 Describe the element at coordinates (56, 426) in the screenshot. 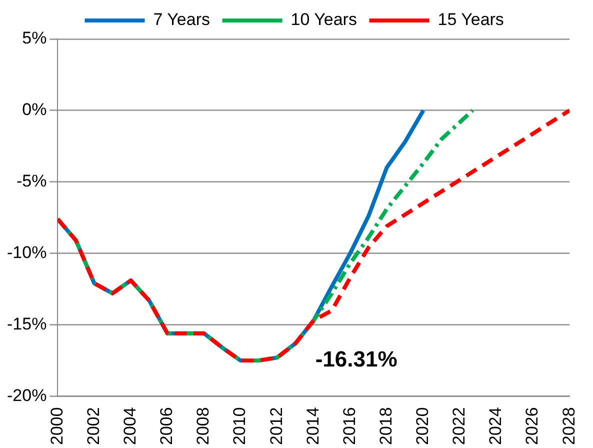

I see `x-tick-label: 2000` at that location.